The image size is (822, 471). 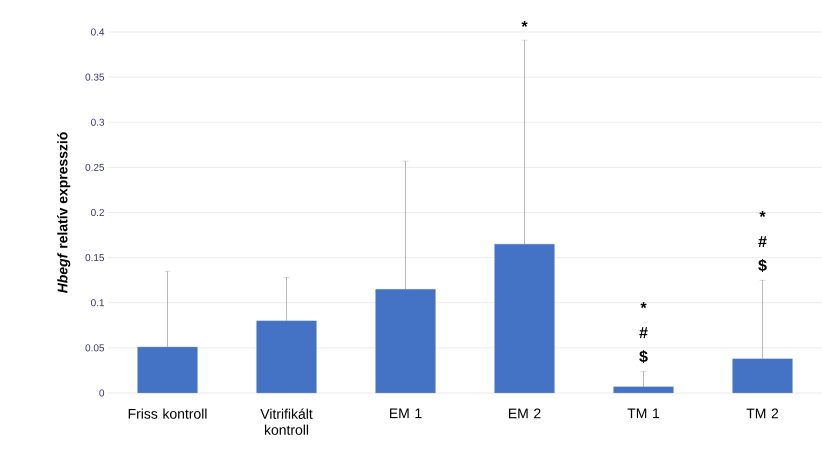 What do you see at coordinates (101, 393) in the screenshot?
I see `y-tick-label: 0` at bounding box center [101, 393].